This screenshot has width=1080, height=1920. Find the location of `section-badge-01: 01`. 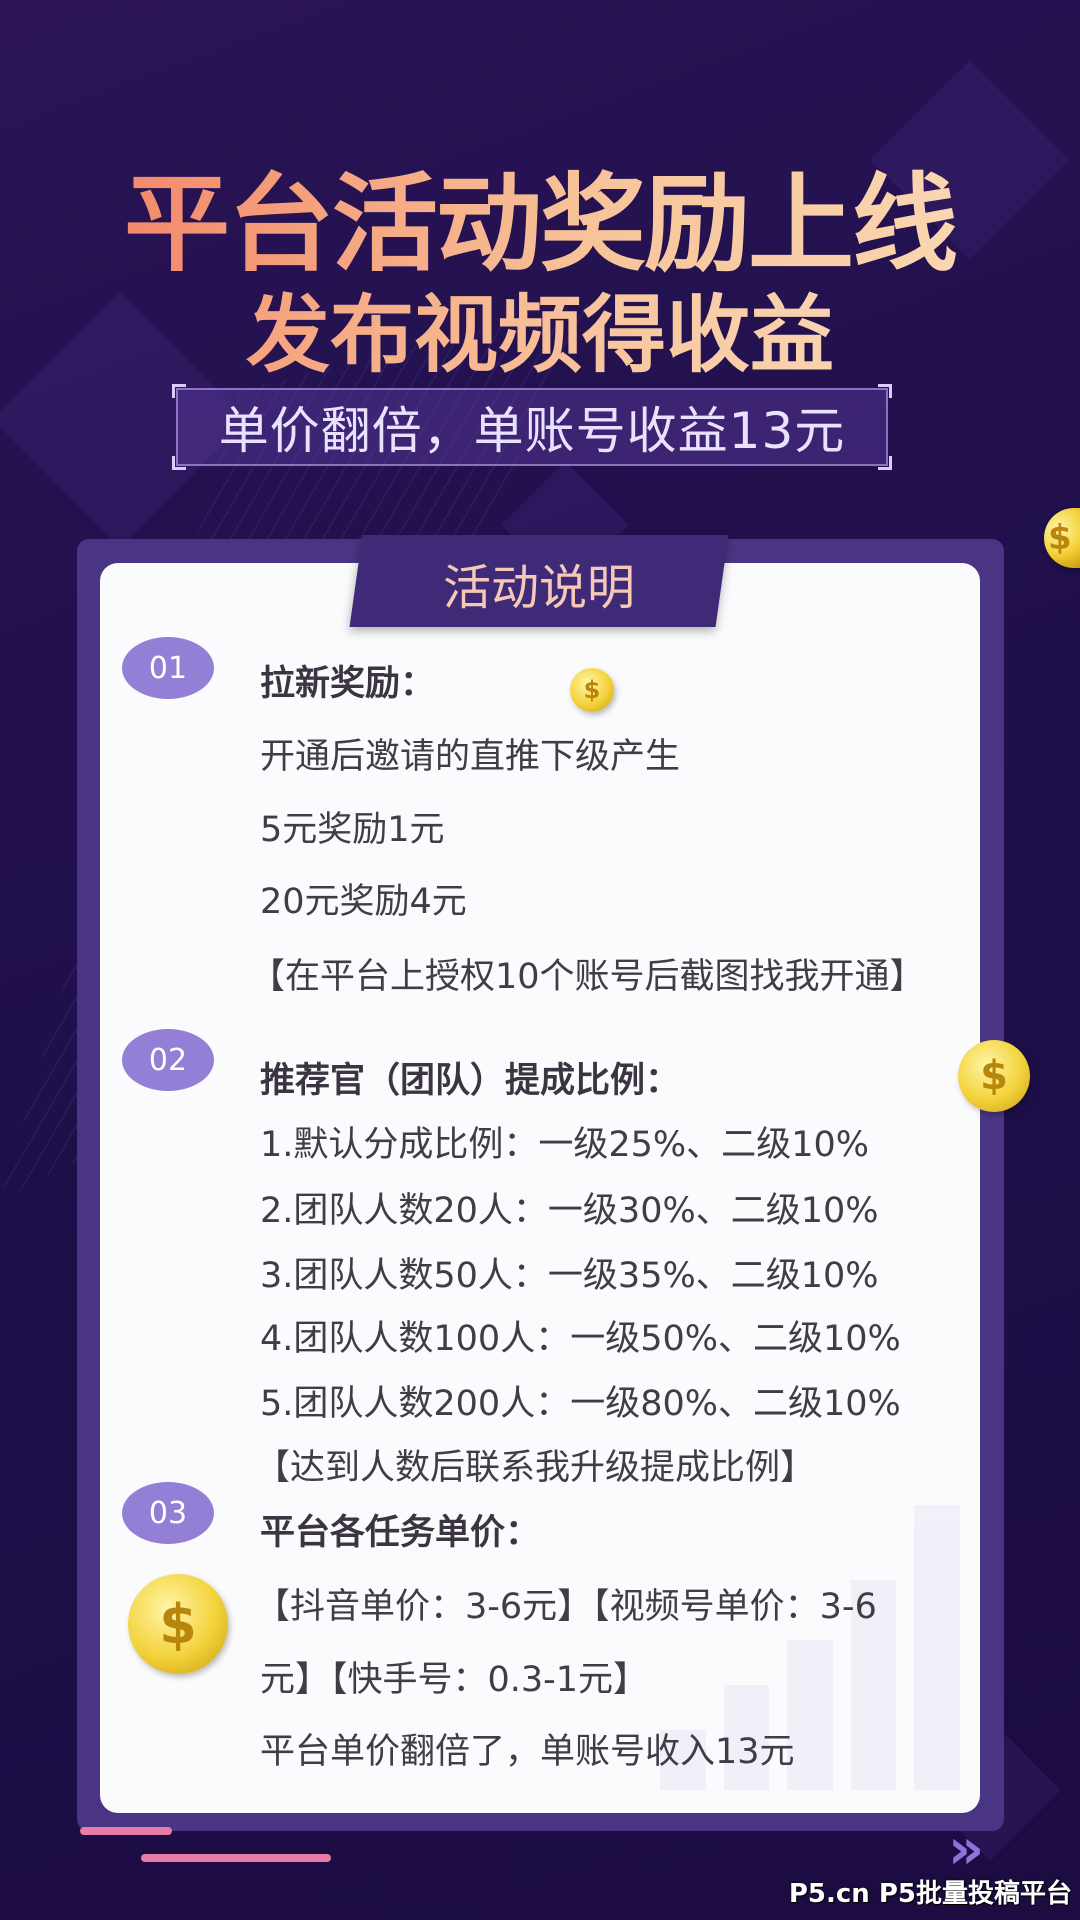

section-badge-01: 01 is located at coordinates (168, 668).